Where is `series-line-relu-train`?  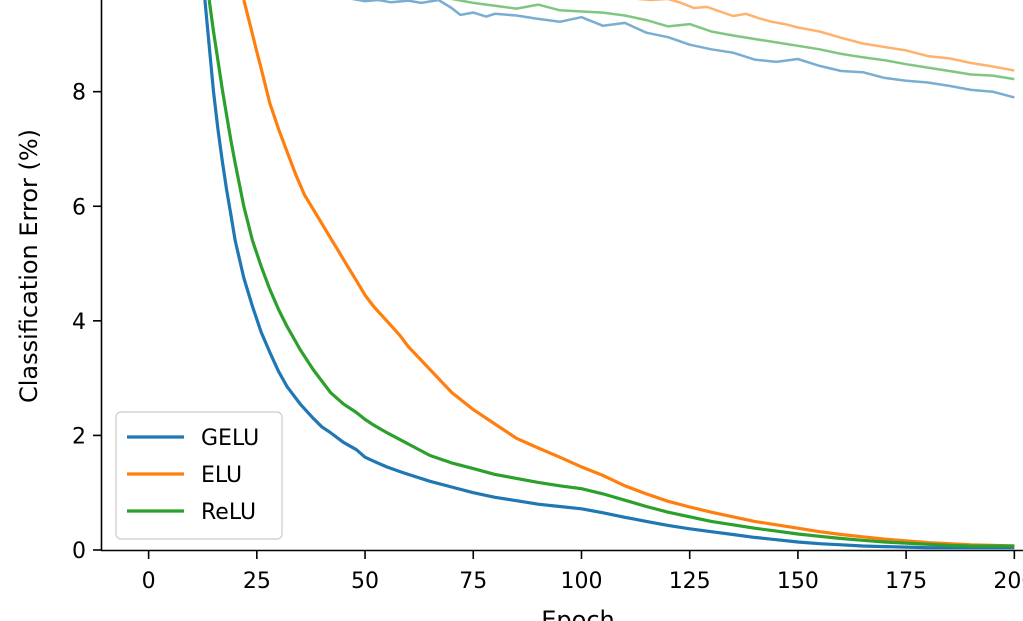 series-line-relu-train is located at coordinates (733, 40).